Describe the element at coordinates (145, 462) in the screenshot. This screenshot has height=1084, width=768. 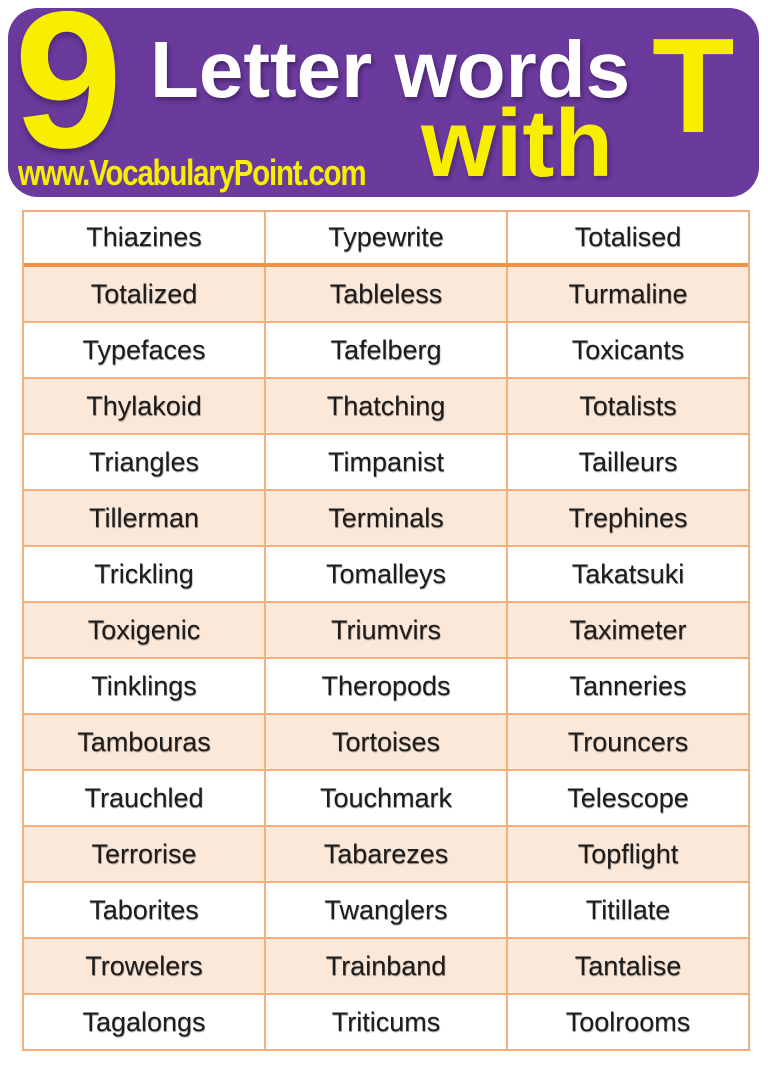
I see `word-cell: Triangles` at that location.